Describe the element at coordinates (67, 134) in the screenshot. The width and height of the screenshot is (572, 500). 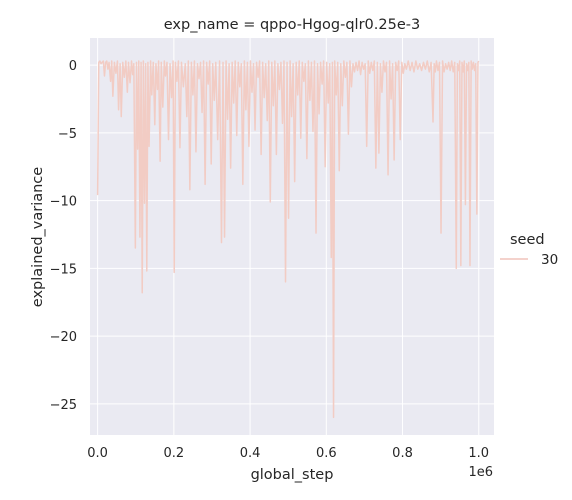
I see `y-tick-label: −5` at that location.